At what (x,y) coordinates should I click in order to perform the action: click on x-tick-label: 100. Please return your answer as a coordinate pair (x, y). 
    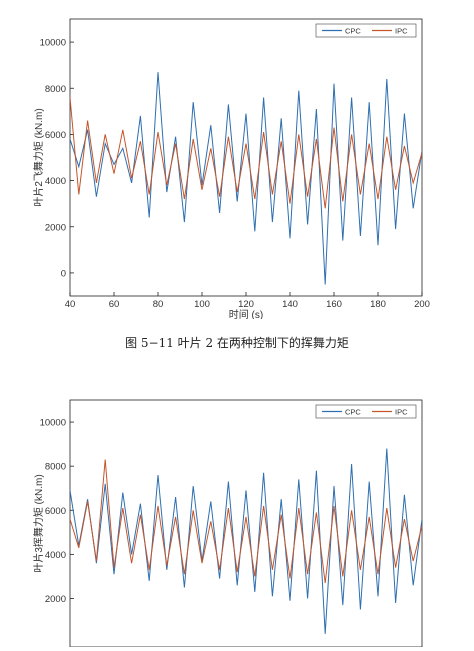
    Looking at the image, I should click on (202, 304).